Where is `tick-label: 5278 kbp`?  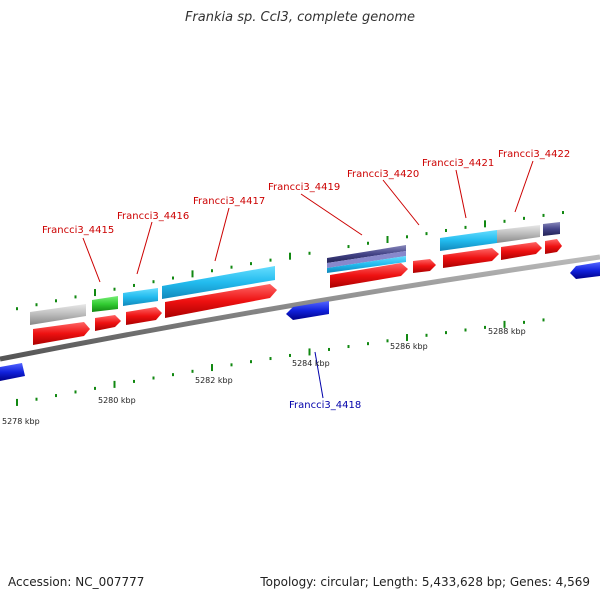
tick-label: 5278 kbp is located at coordinates (21, 421).